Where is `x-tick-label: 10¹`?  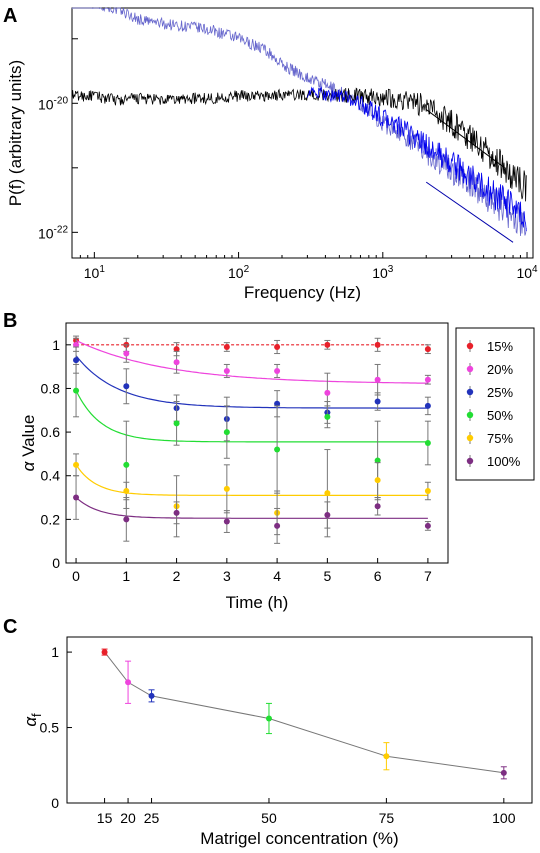 x-tick-label: 10¹ is located at coordinates (95, 272).